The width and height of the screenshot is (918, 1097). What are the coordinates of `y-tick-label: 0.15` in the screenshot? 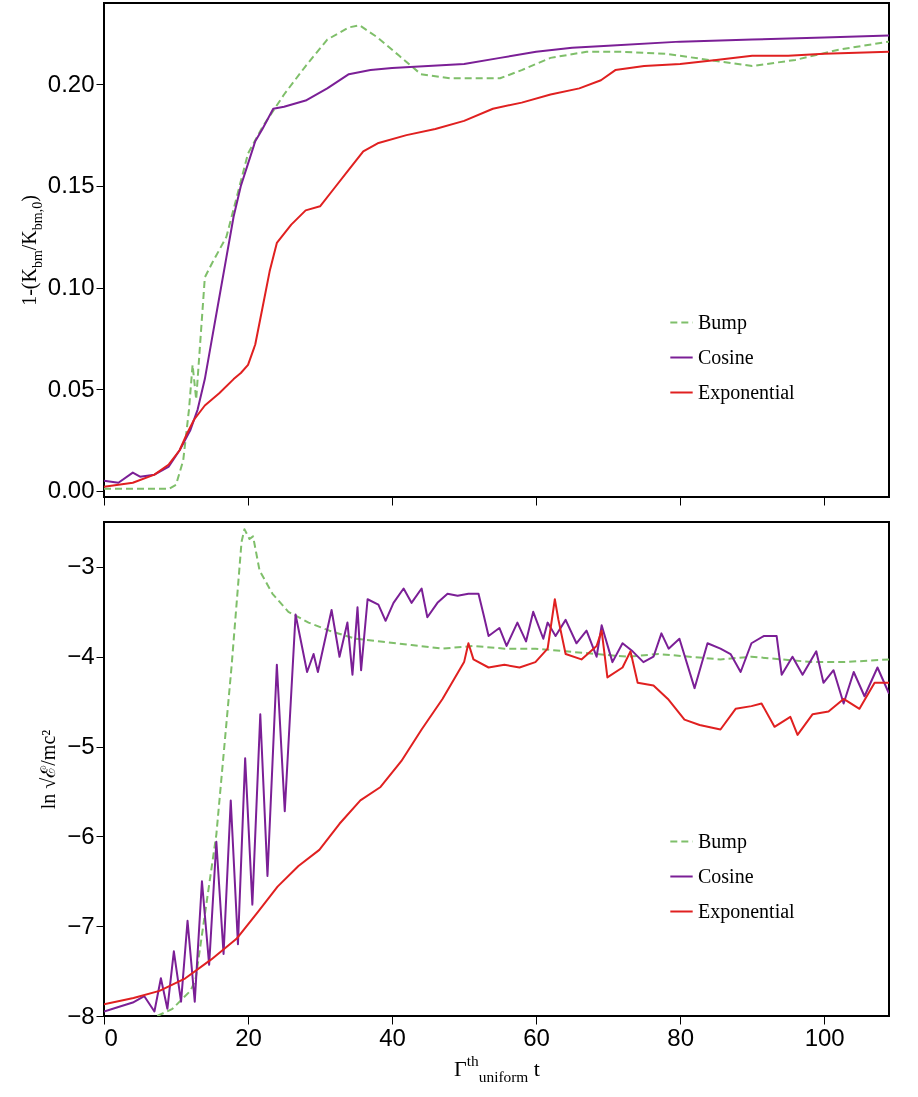 It's located at (71, 185).